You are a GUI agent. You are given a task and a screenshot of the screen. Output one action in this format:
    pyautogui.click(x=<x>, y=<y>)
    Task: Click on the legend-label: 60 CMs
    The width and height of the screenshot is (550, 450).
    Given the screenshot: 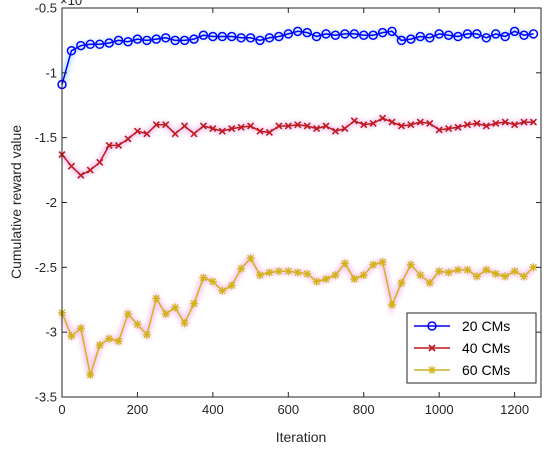 What is the action you would take?
    pyautogui.click(x=486, y=370)
    